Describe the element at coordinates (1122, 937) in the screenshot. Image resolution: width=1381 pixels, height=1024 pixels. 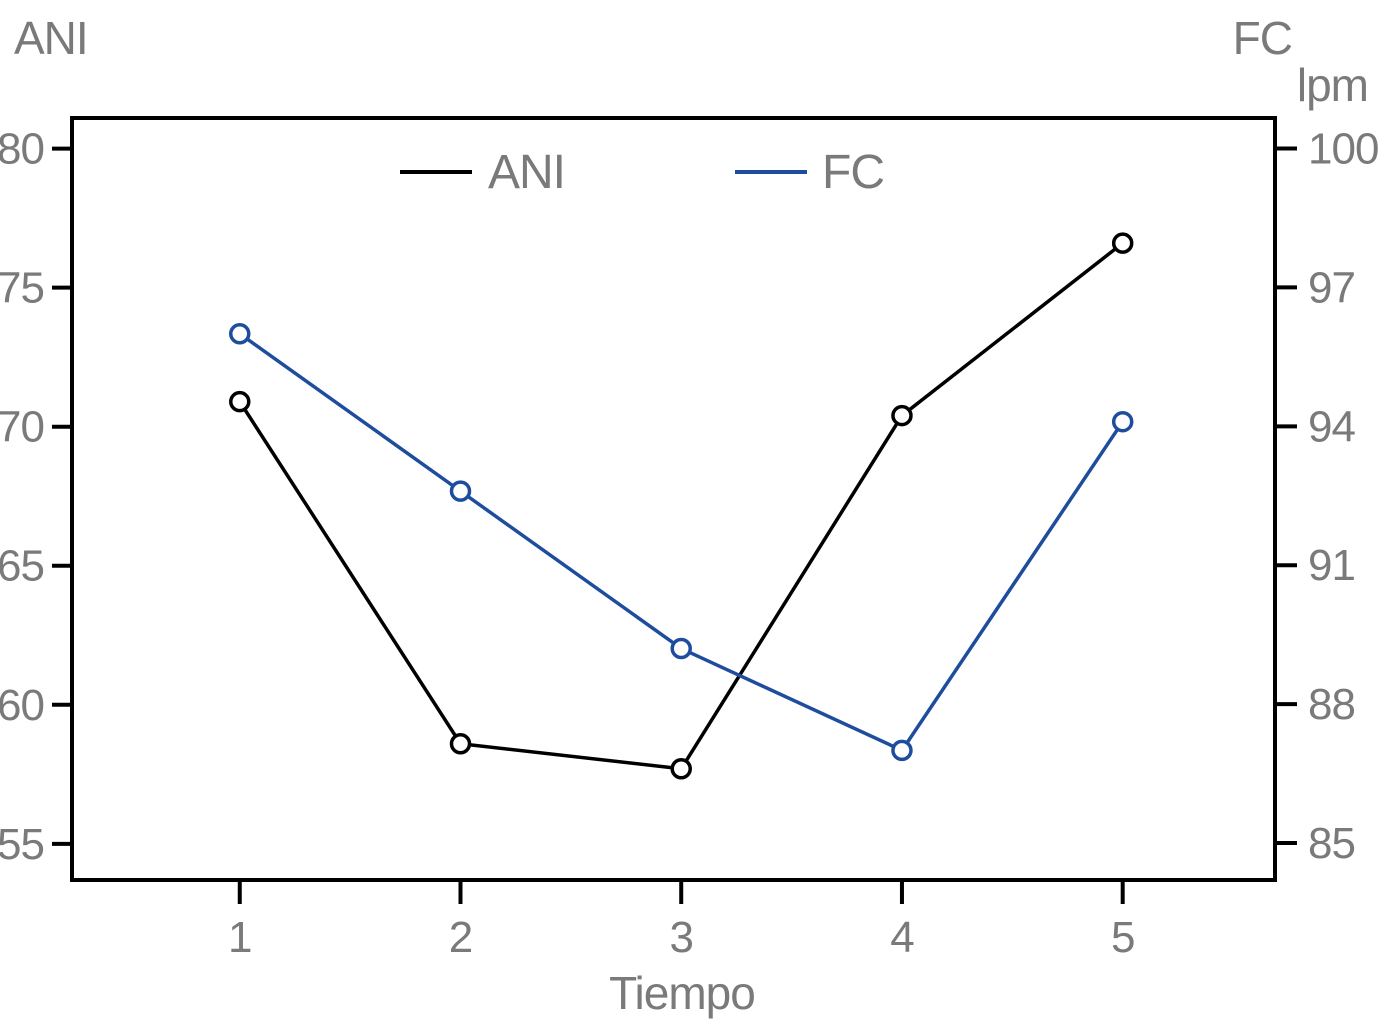
I see `x-tick-label: 5` at that location.